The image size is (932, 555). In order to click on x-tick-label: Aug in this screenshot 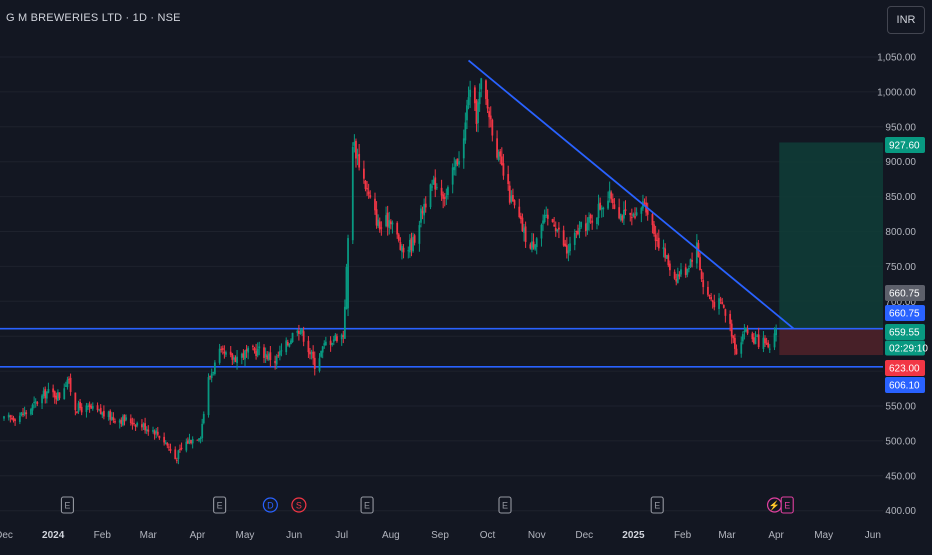, I will do `click(391, 535)`.